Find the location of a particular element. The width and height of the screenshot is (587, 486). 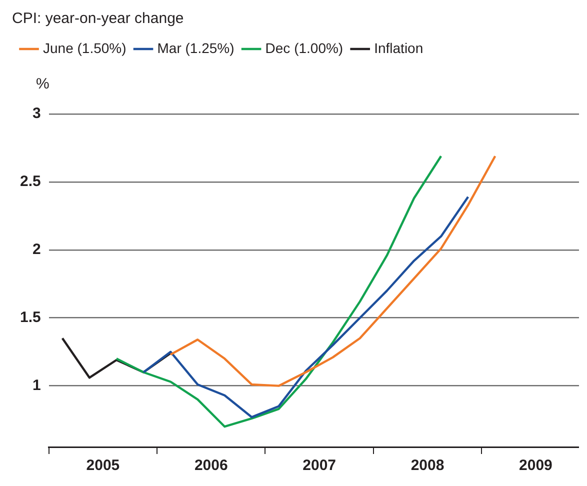

y-axis-title: % is located at coordinates (43, 84).